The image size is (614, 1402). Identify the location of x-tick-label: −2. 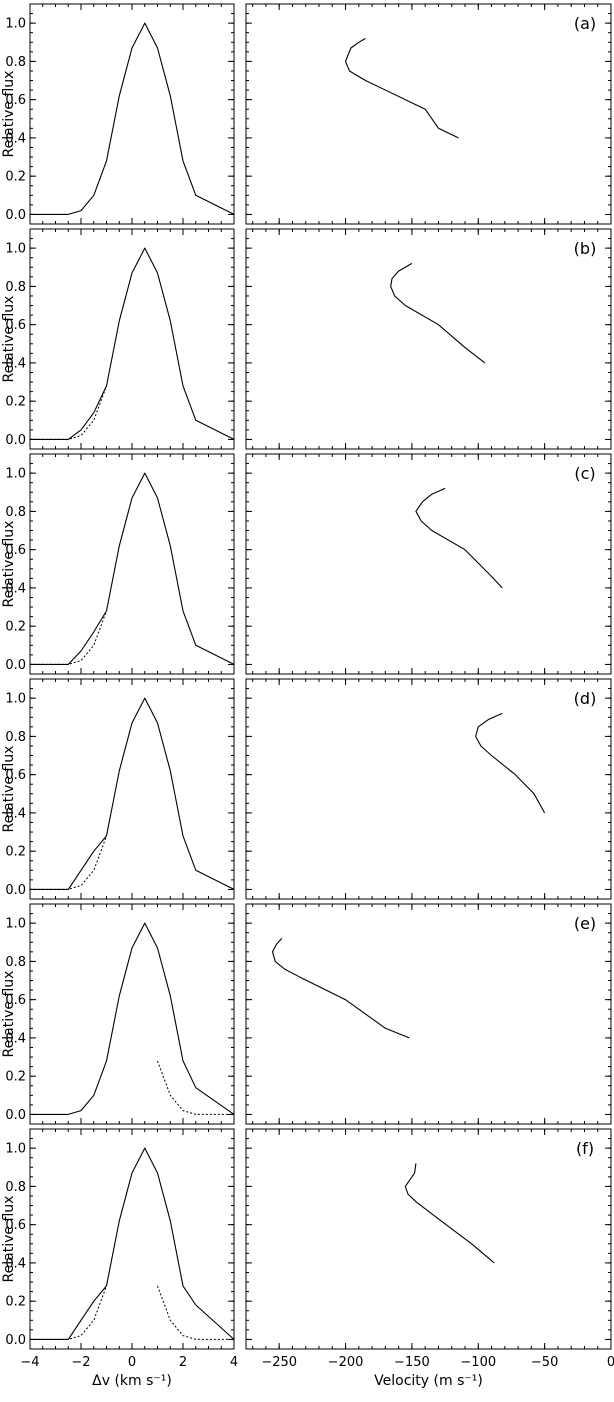
(80, 1362).